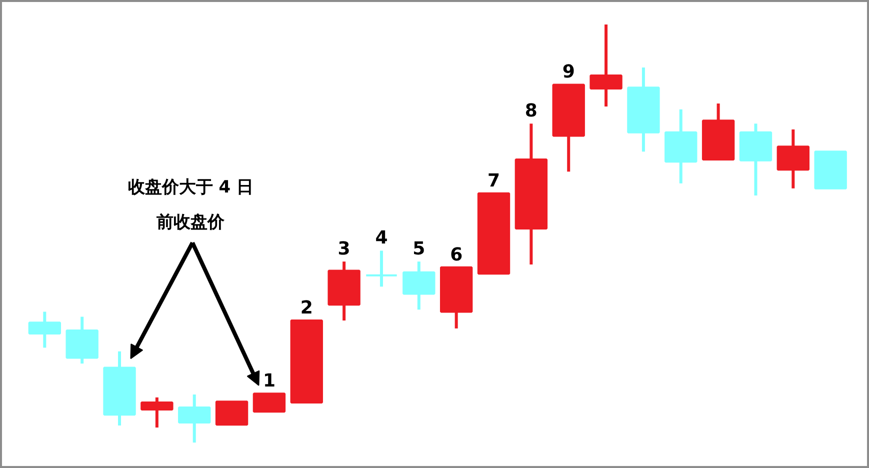  Describe the element at coordinates (381, 238) in the screenshot. I see `text: 4` at that location.